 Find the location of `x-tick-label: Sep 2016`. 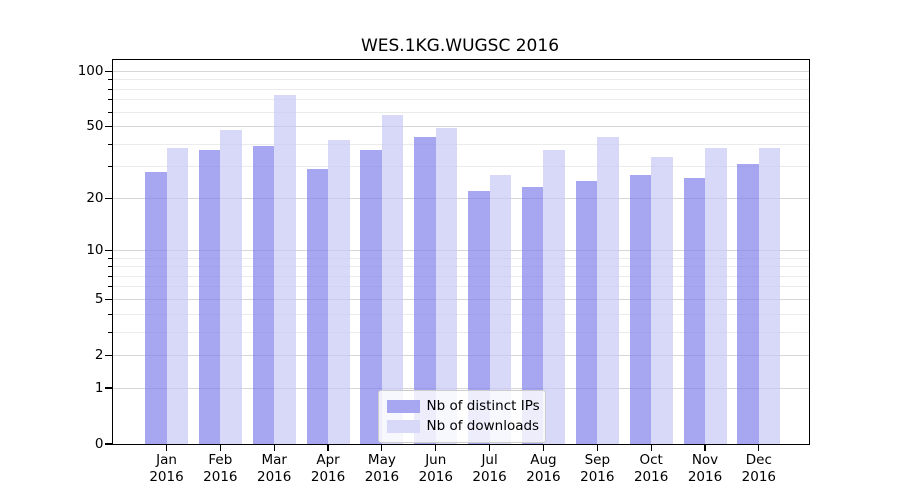

x-tick-label: Sep 2016 is located at coordinates (597, 468).